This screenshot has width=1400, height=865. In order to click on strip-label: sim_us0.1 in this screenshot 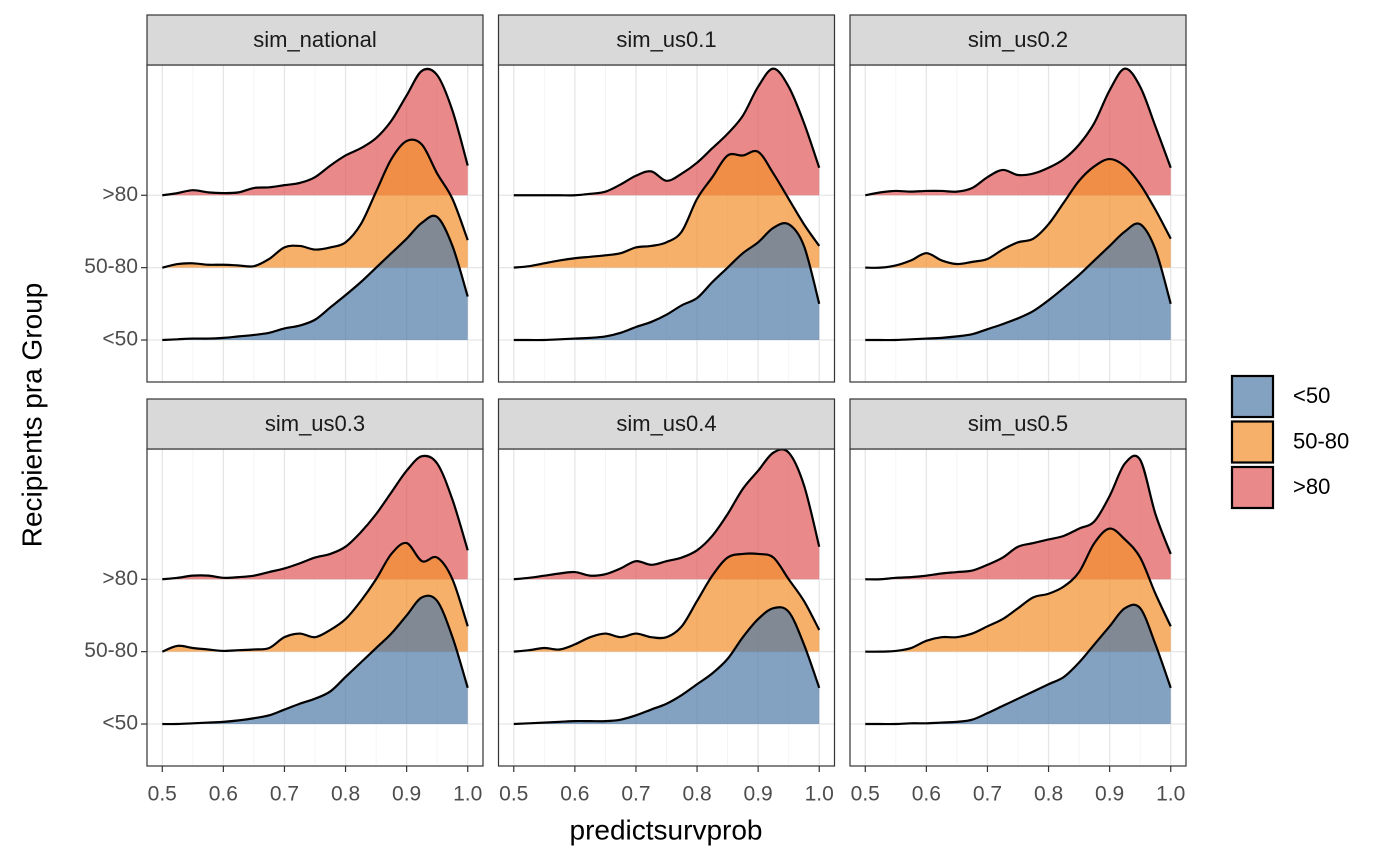, I will do `click(666, 39)`.